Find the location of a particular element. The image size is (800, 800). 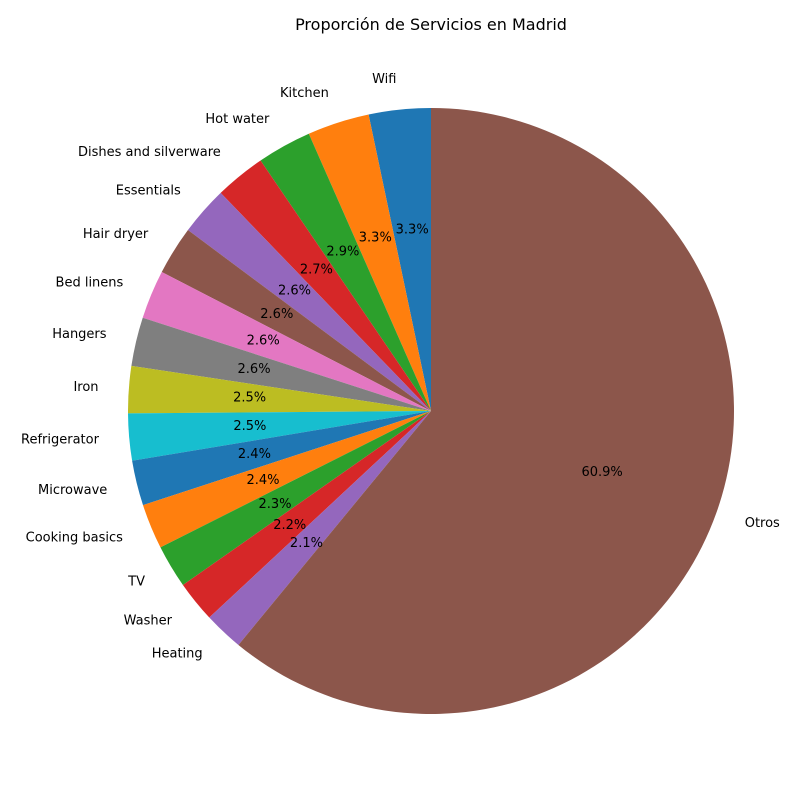

pie-slice-hot-water is located at coordinates (345, 272).